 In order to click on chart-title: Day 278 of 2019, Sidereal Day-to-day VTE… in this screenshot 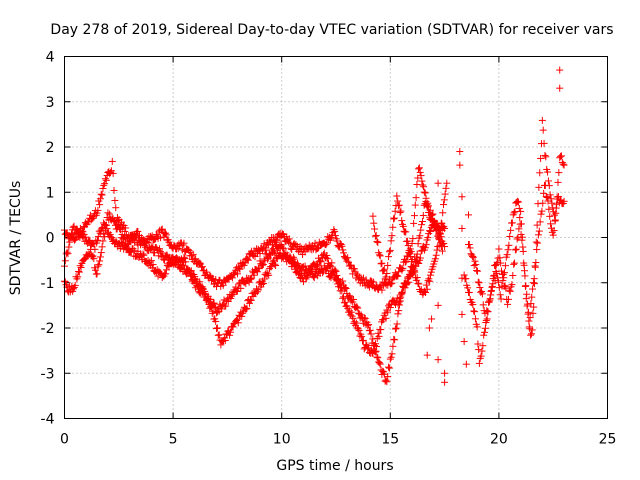, I will do `click(331, 30)`.